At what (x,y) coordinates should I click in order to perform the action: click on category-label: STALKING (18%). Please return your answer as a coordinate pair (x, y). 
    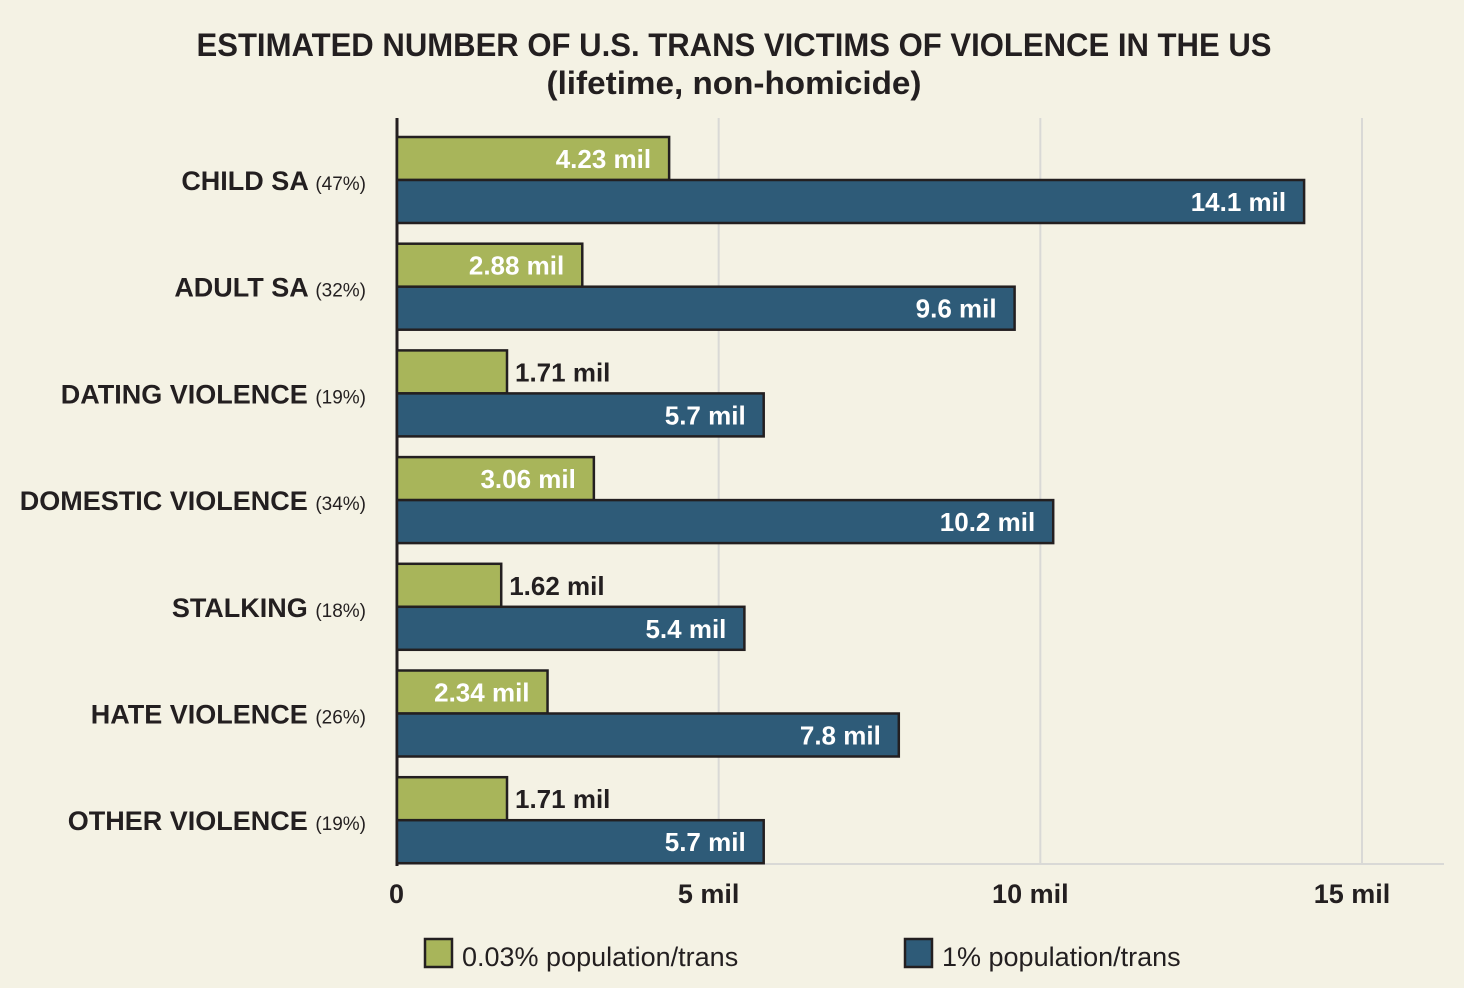
    Looking at the image, I should click on (269, 608).